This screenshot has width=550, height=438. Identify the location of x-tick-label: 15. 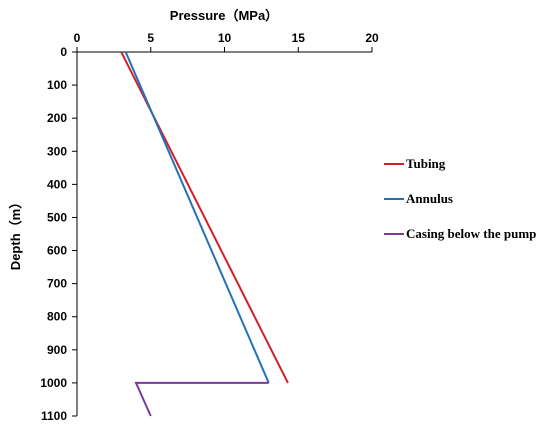
(299, 38).